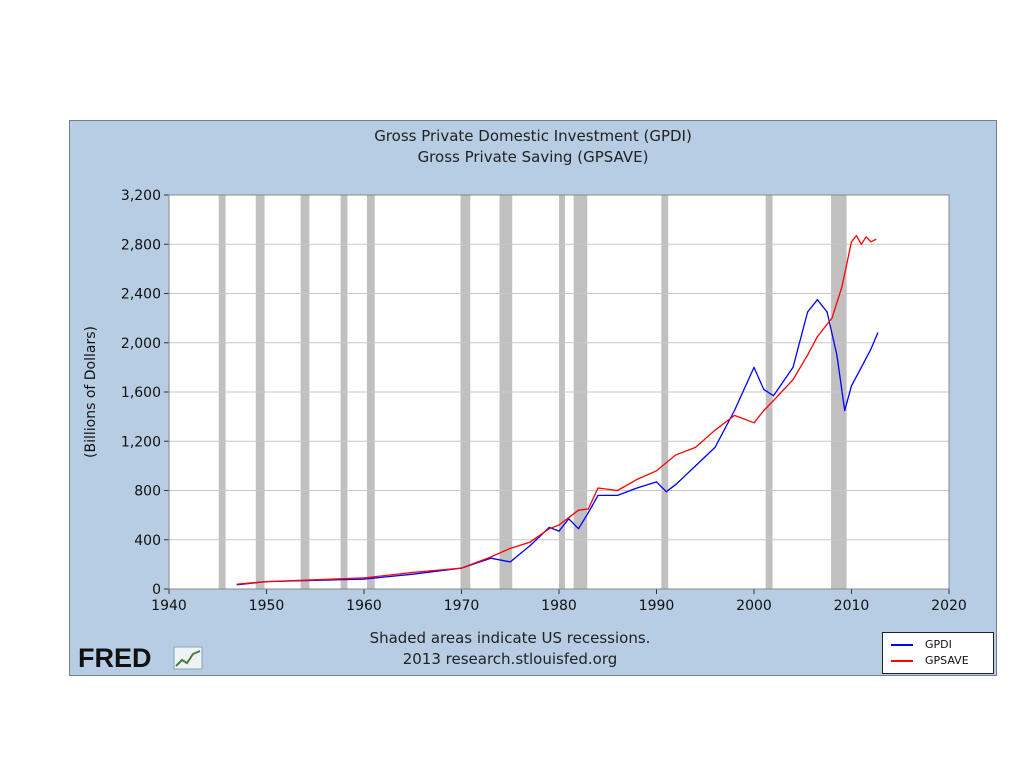  What do you see at coordinates (949, 606) in the screenshot?
I see `x-tick-label: 2020` at bounding box center [949, 606].